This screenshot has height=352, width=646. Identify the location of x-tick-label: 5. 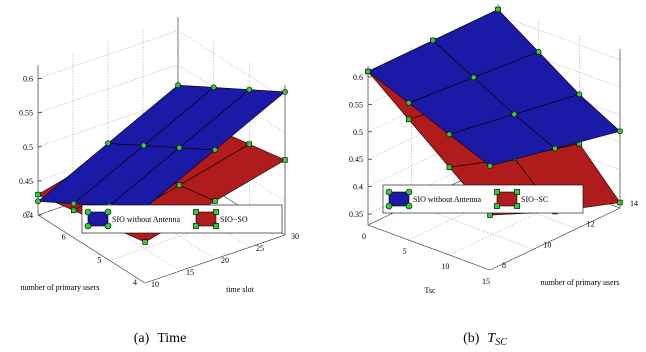
(405, 251).